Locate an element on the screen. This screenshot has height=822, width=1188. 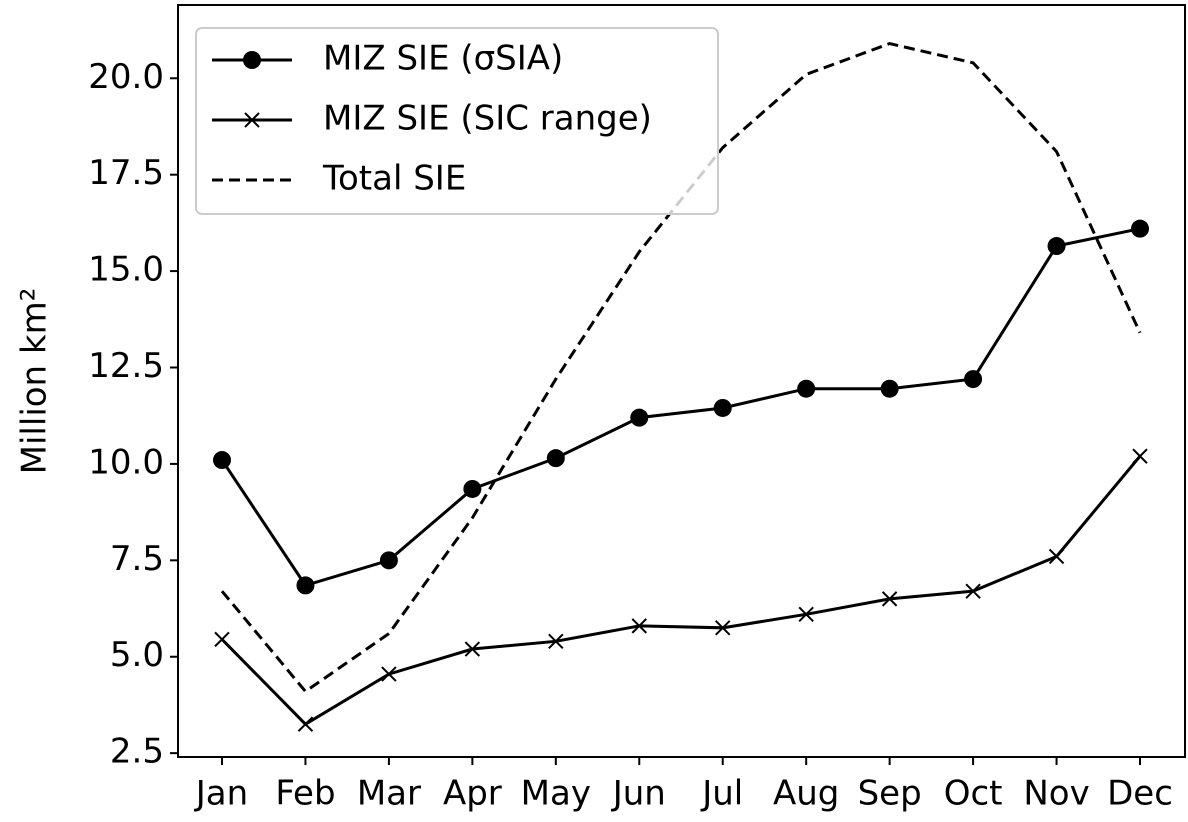
x-tick-label: Mar is located at coordinates (389, 794).